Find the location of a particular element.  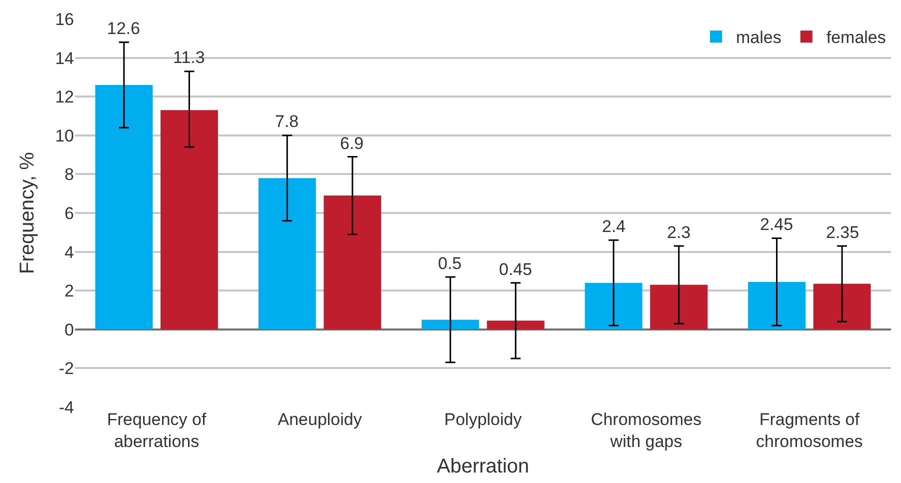

data-label: 11.3 is located at coordinates (189, 57).